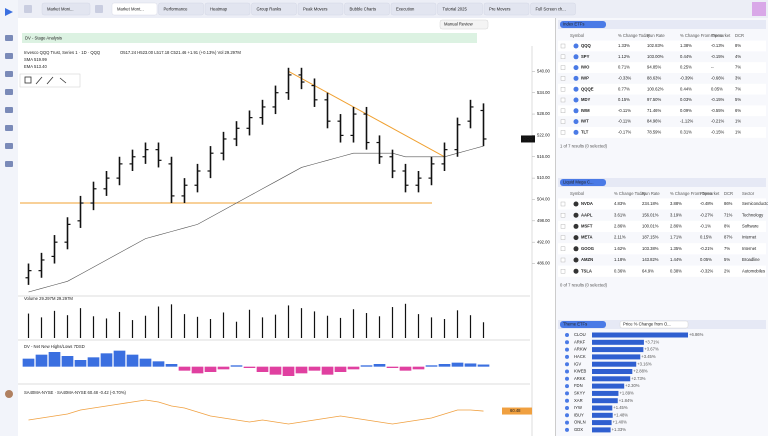  What do you see at coordinates (585, 110) in the screenshot?
I see `symbol: IWM` at bounding box center [585, 110].